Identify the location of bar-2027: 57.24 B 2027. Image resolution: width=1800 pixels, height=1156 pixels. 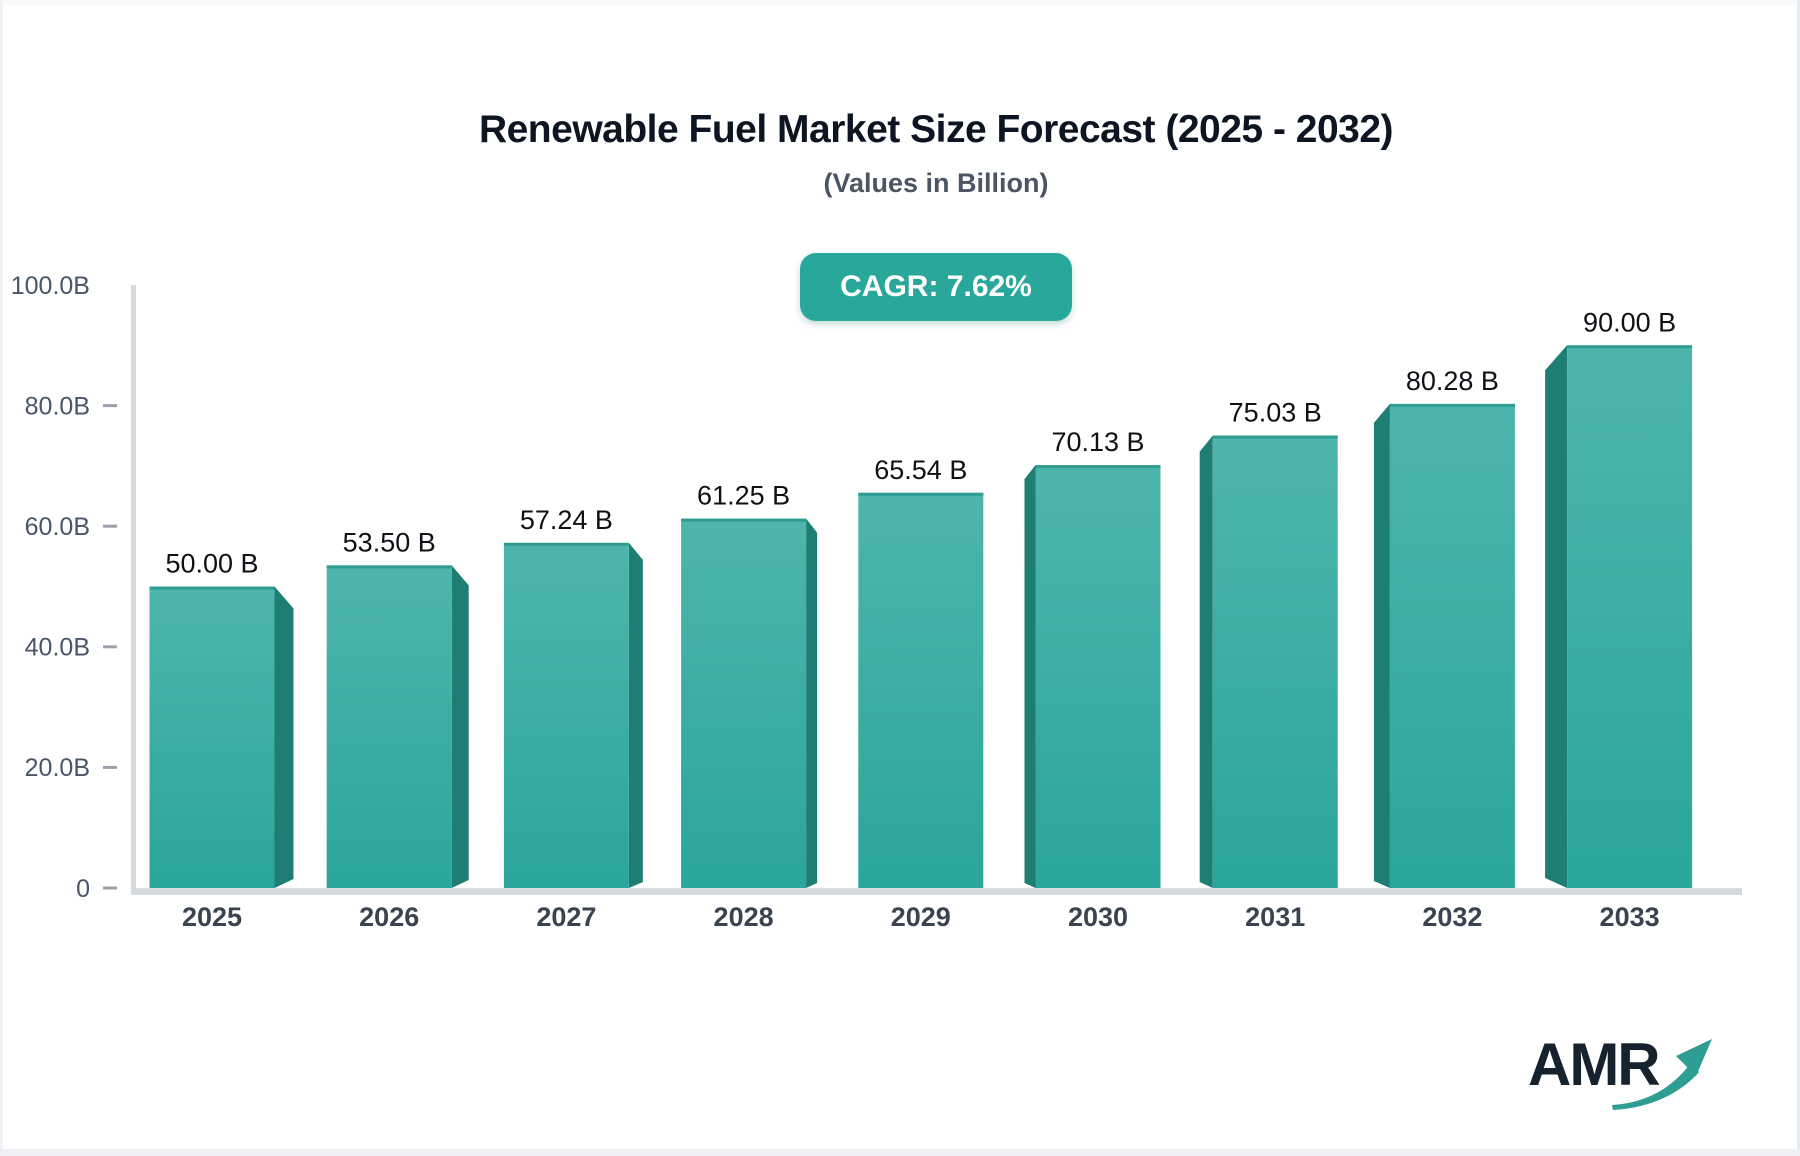
(573, 718).